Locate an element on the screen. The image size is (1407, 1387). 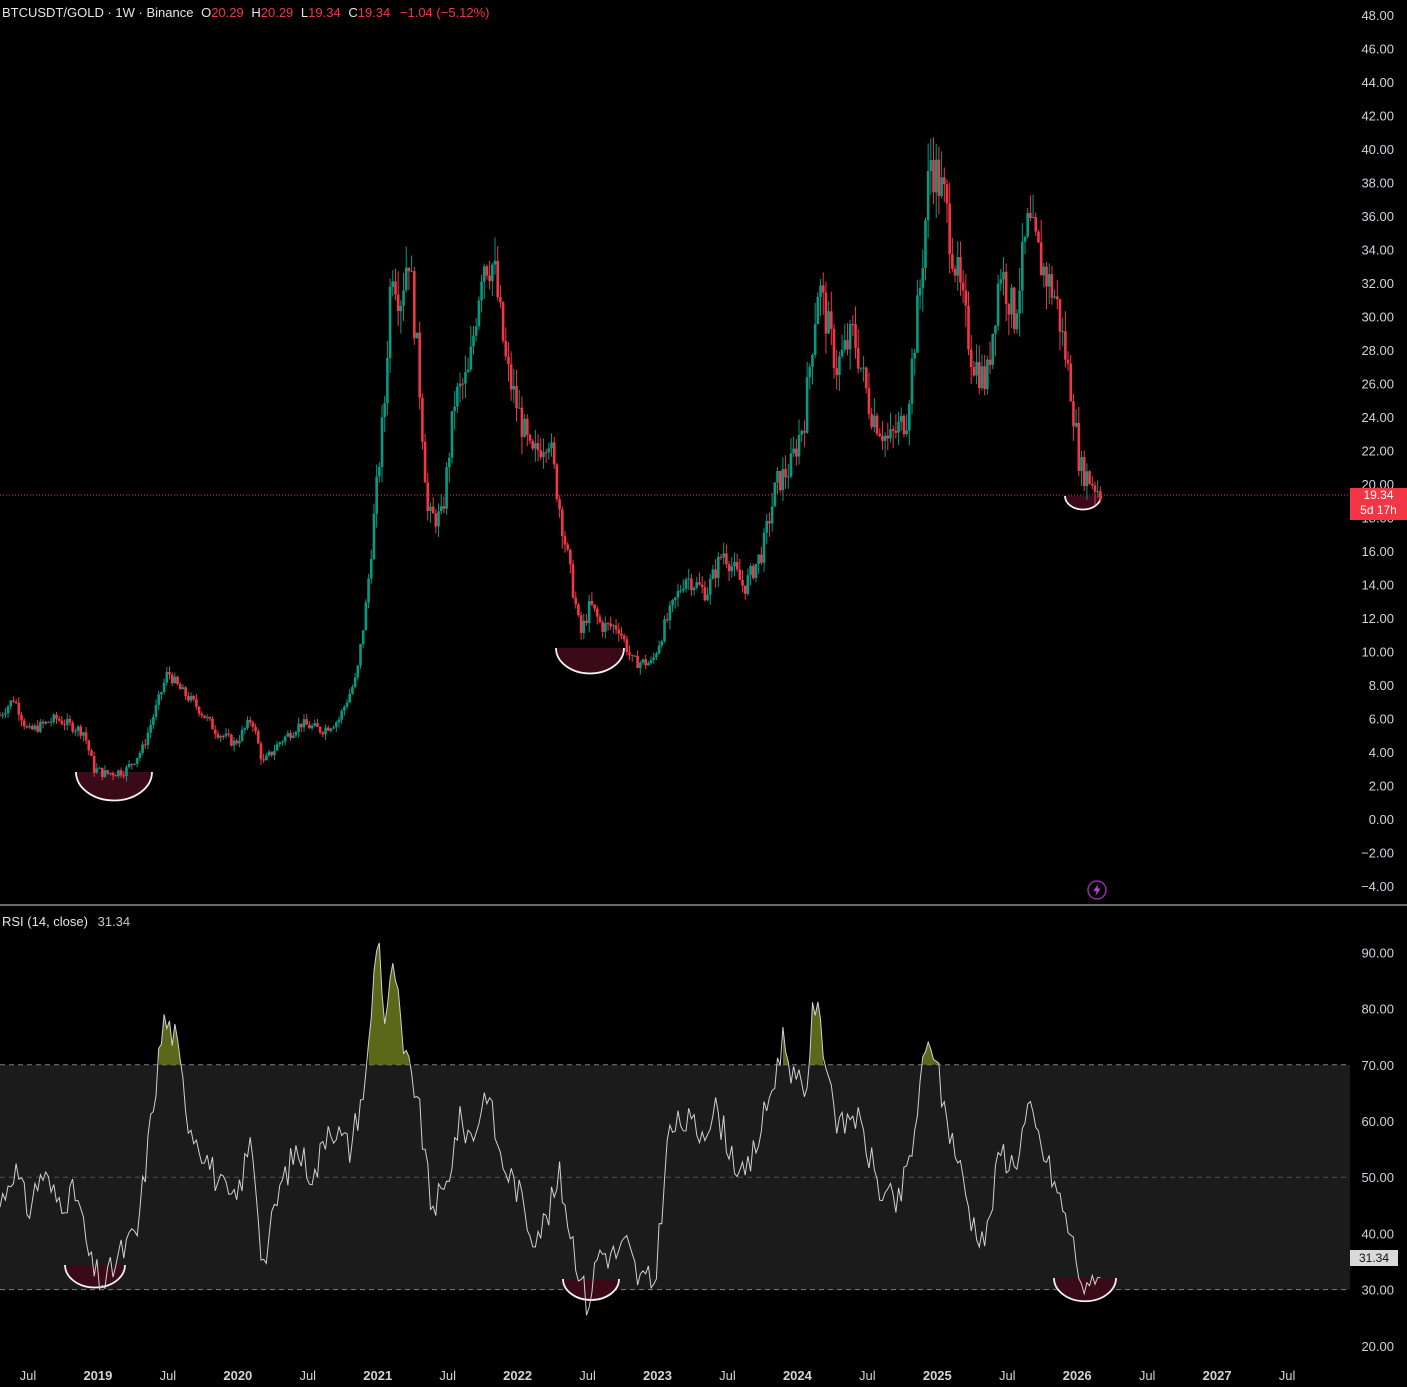
rsi-overbought-fill is located at coordinates (548, 1003).